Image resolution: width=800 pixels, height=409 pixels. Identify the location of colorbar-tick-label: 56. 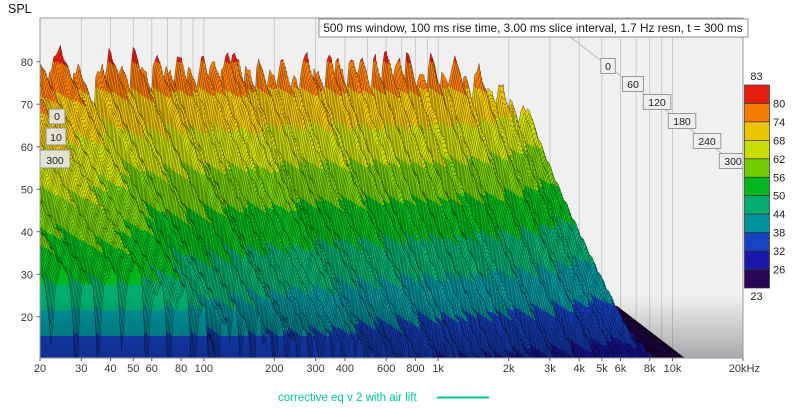
(779, 178).